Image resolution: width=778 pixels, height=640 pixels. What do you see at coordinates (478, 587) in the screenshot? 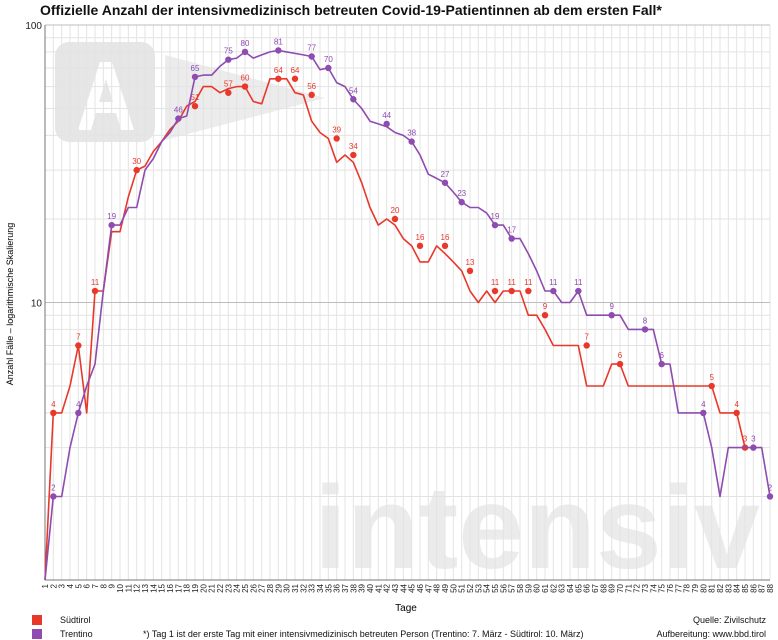
I see `x-tick-label: 53` at bounding box center [478, 587].